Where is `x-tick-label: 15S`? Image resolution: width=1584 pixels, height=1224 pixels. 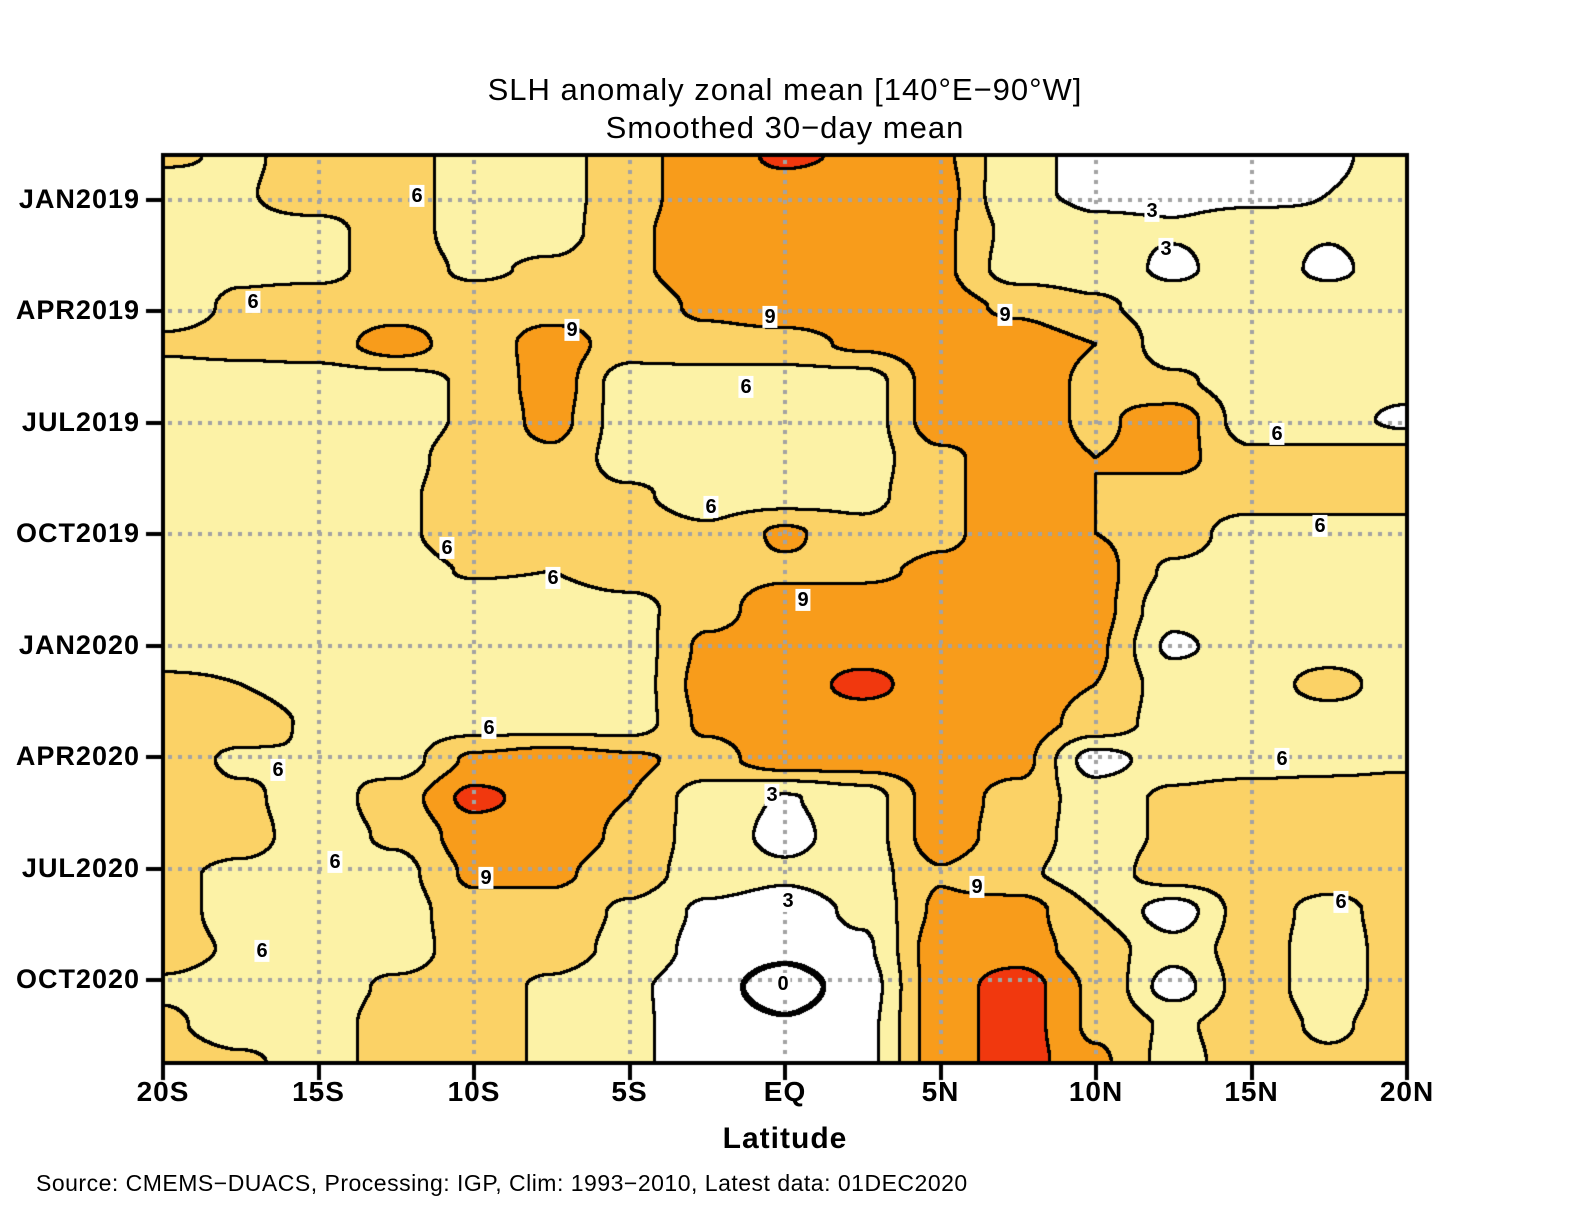 x-tick-label: 15S is located at coordinates (318, 1091).